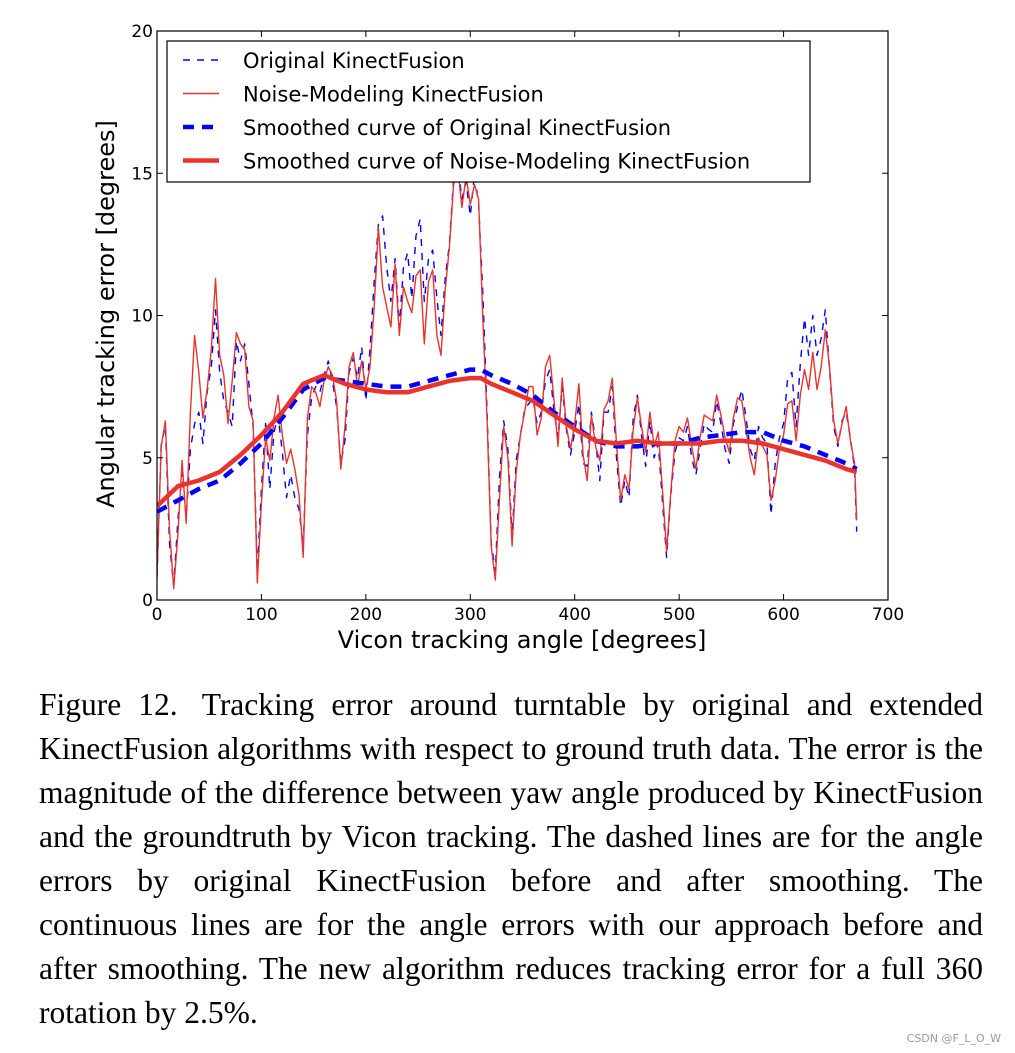  Describe the element at coordinates (261, 615) in the screenshot. I see `x-tick-label: 100` at that location.